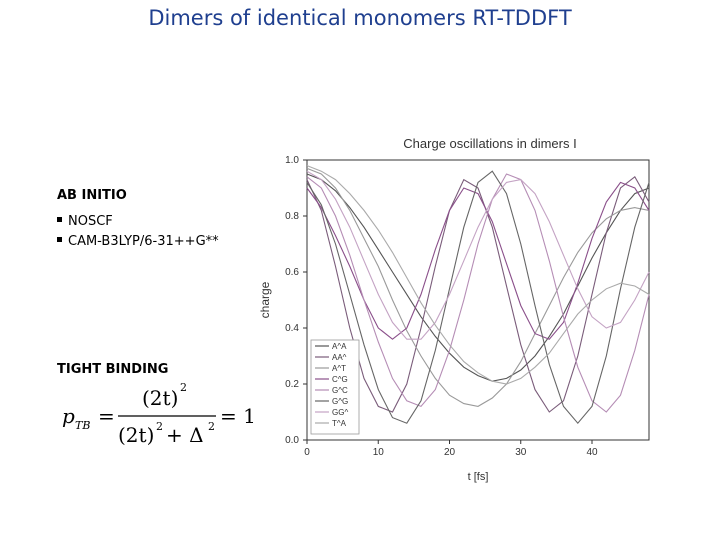 The height and width of the screenshot is (540, 720). I want to click on legend-label: GG^, so click(340, 412).